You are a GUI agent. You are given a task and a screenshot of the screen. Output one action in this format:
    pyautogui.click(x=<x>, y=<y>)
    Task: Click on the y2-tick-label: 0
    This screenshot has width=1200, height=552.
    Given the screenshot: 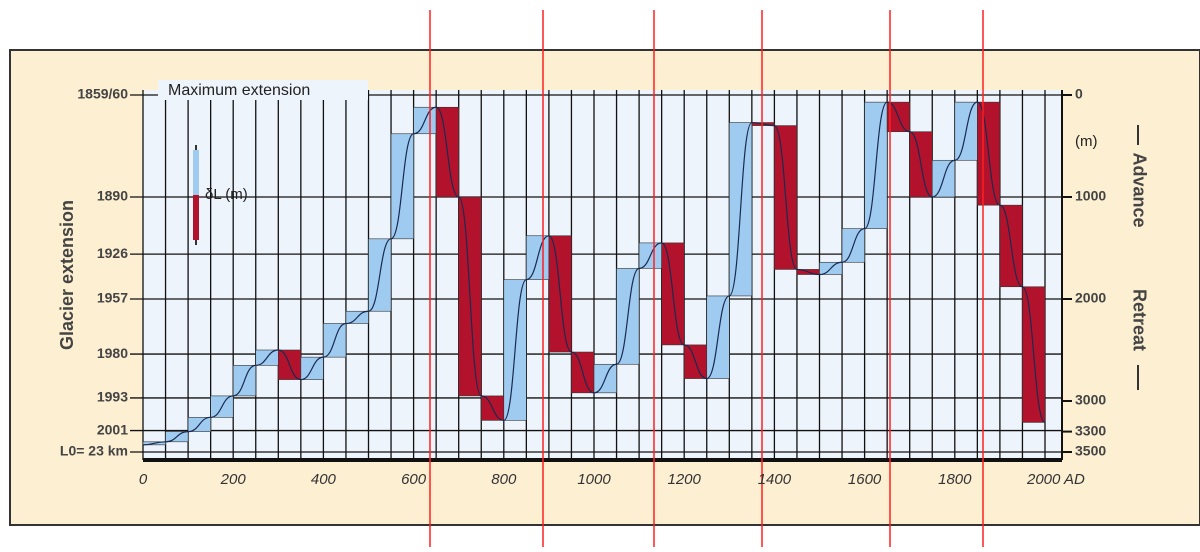 What is the action you would take?
    pyautogui.click(x=1079, y=94)
    